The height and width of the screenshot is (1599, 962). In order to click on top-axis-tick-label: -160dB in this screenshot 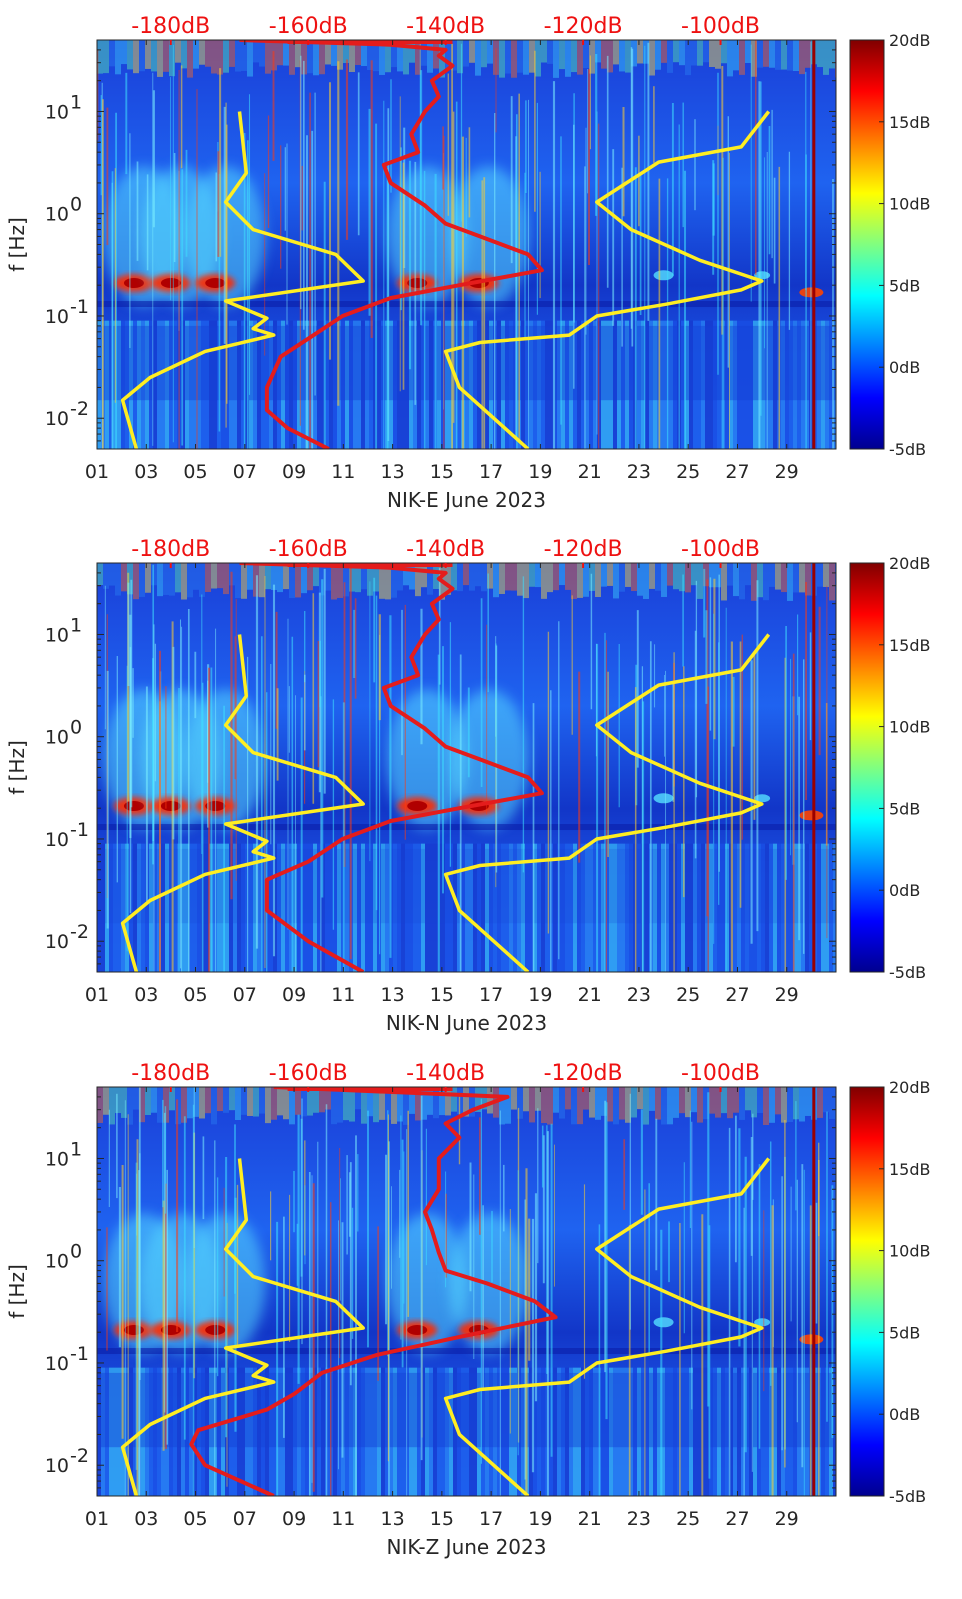, I will do `click(308, 1073)`.